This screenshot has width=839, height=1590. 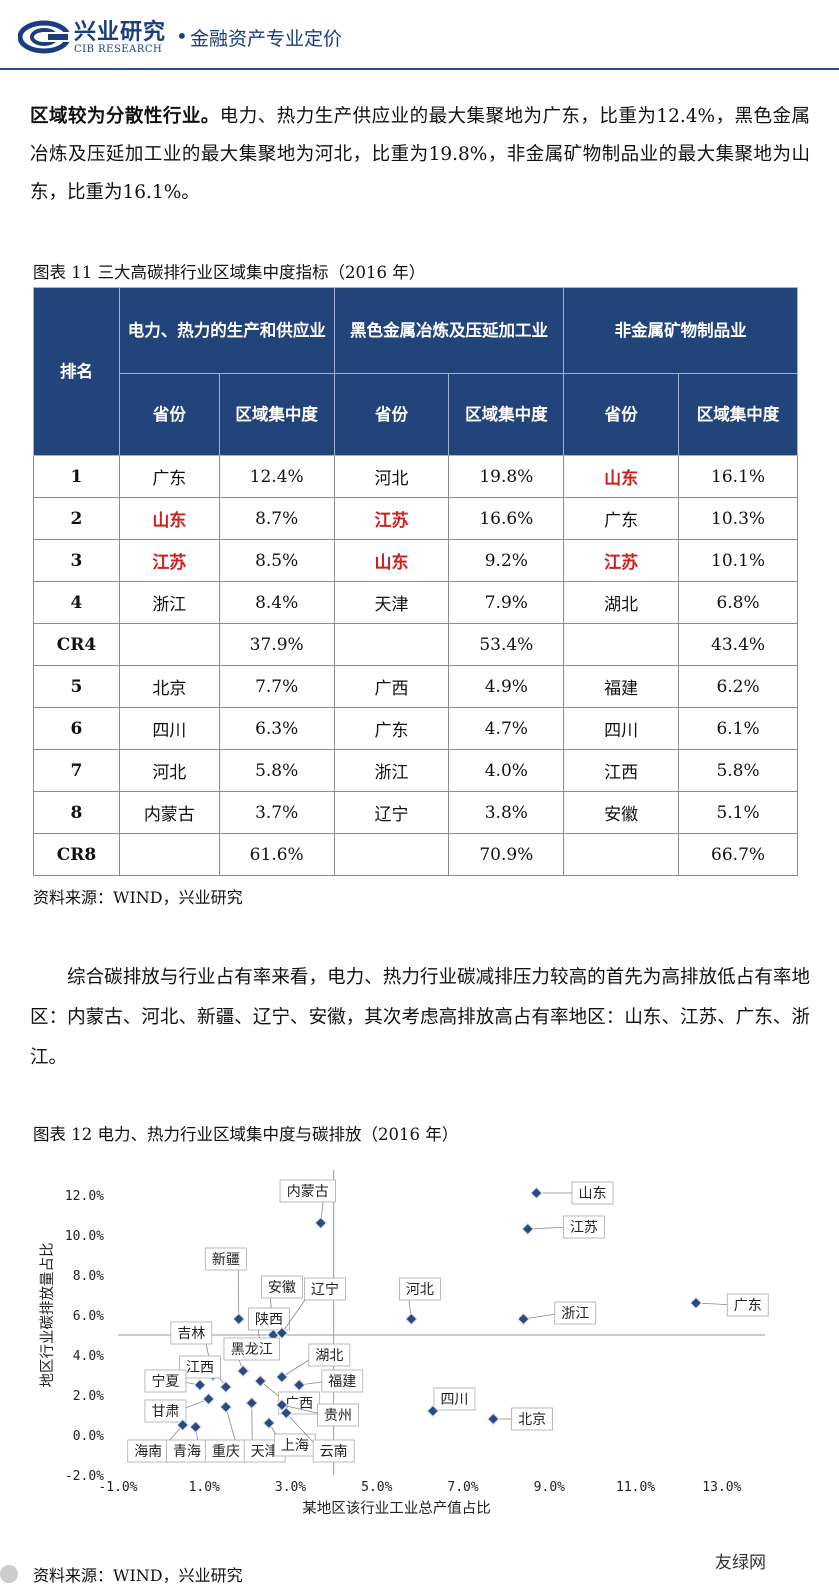 I want to click on y-tick-label: 10.0%, so click(x=84, y=1236).